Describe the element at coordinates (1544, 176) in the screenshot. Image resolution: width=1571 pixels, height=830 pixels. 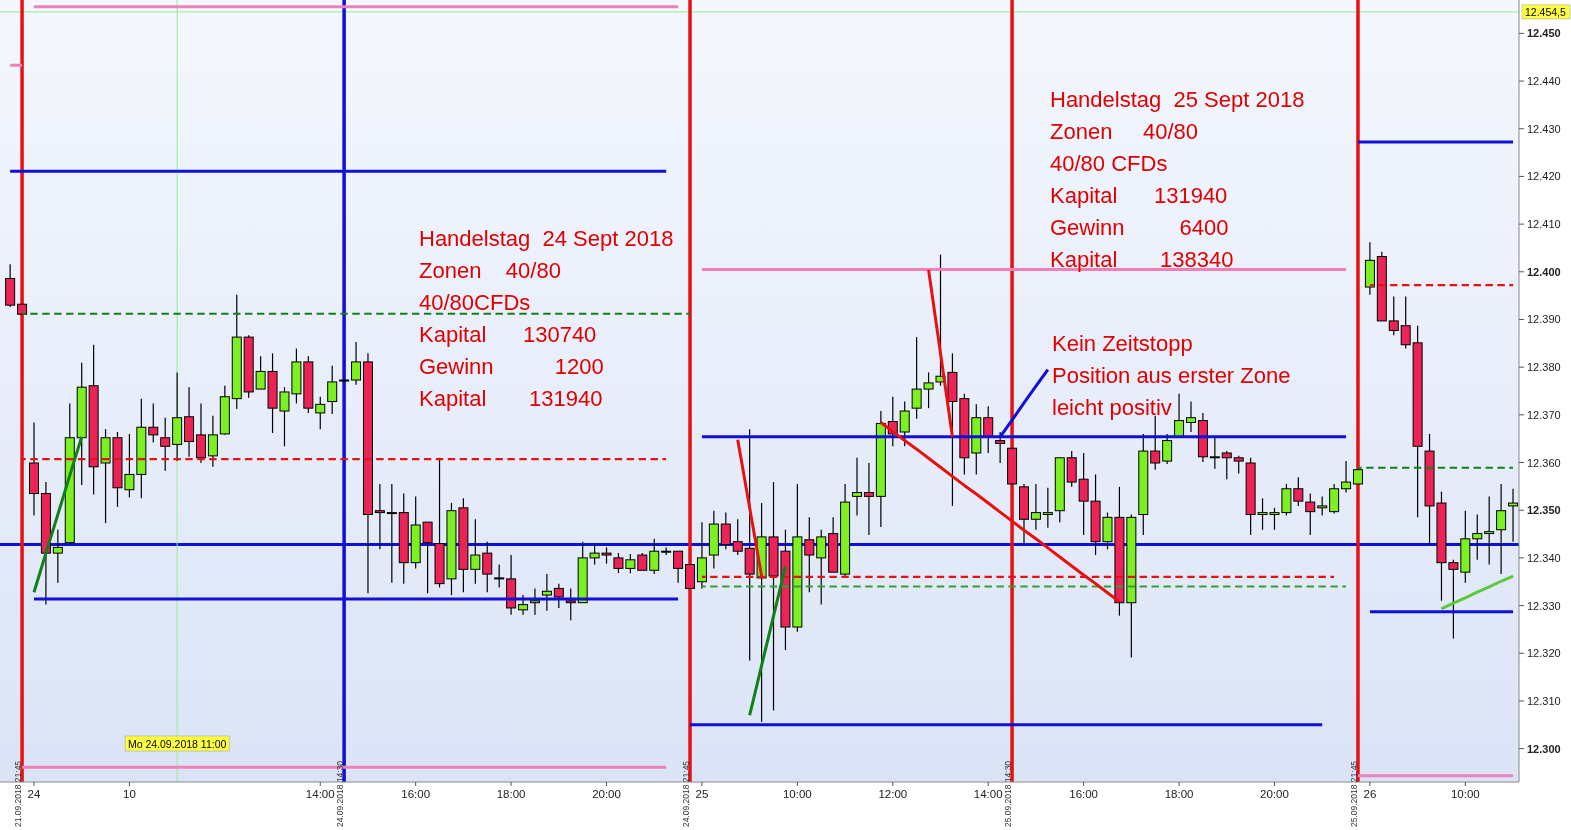
I see `y-tick-label: 12.420` at that location.